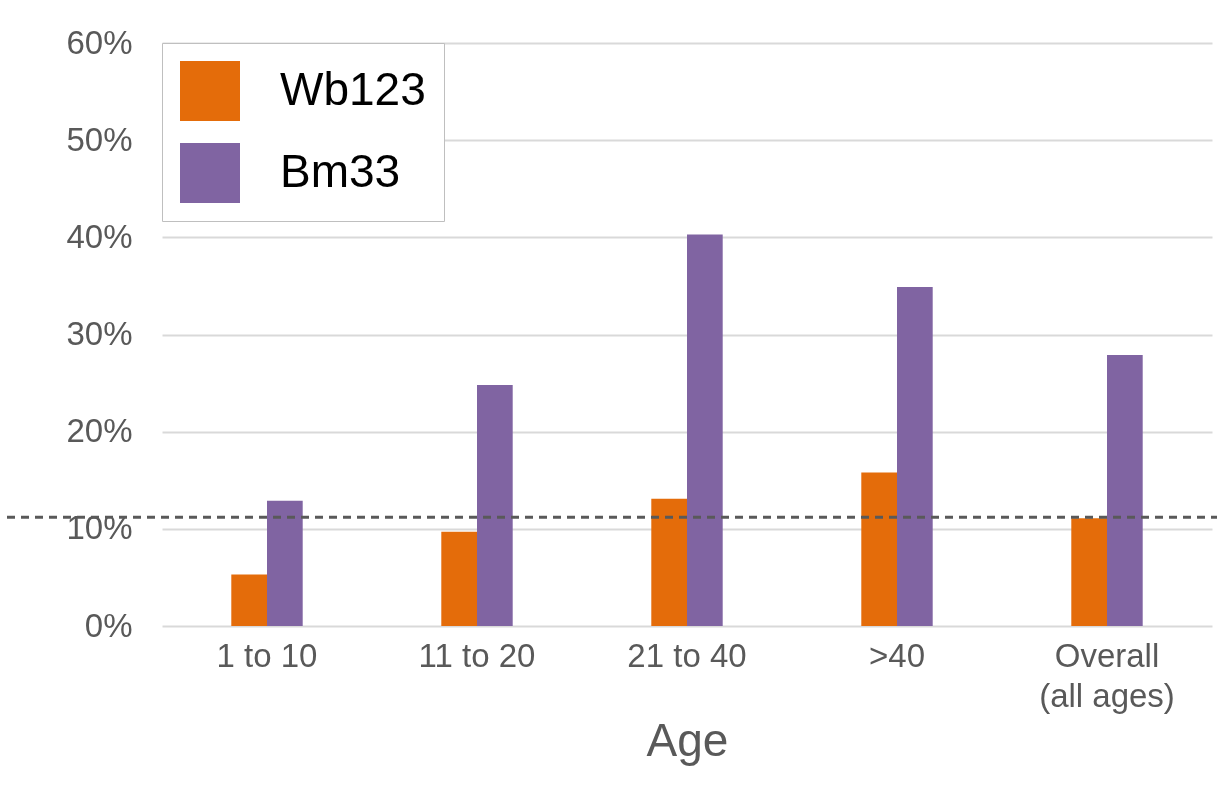 This screenshot has height=804, width=1217. Describe the element at coordinates (353, 89) in the screenshot. I see `legend-label: Wb123` at that location.